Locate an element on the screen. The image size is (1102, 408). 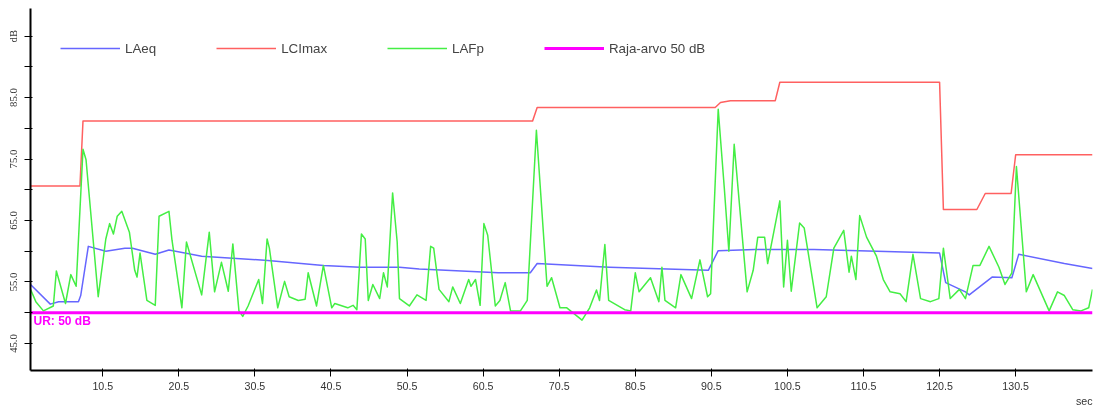
x-tick-label: 130.5 is located at coordinates (1016, 385).